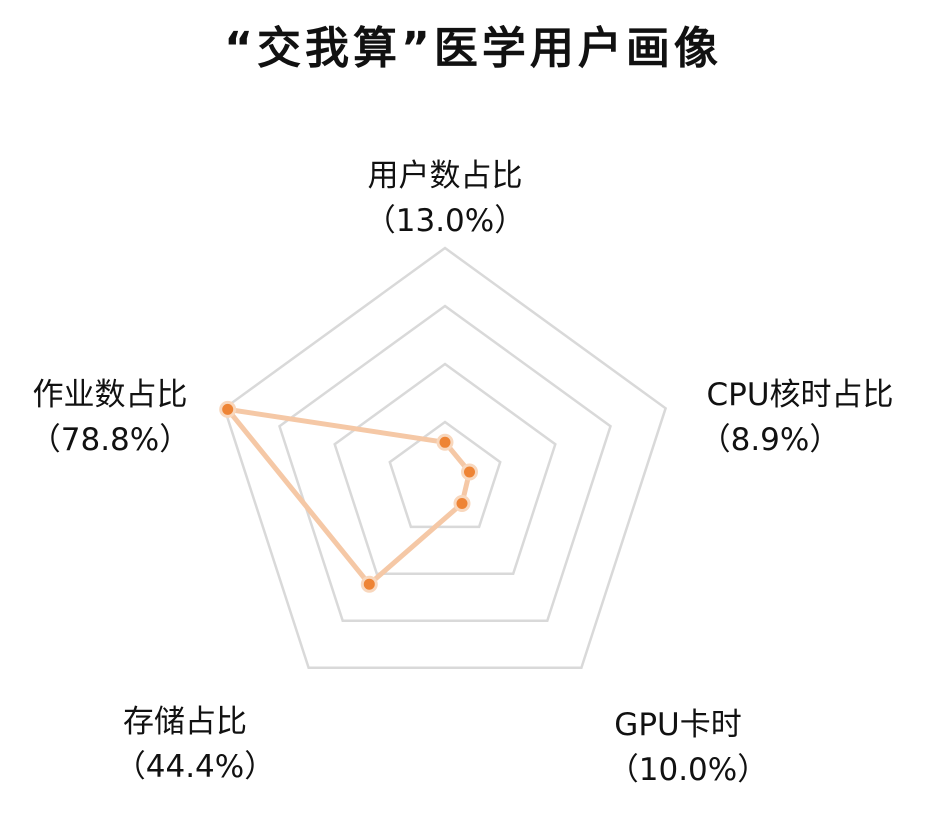  I want to click on chart-title: “交我算”医学用户画像, so click(473, 48).